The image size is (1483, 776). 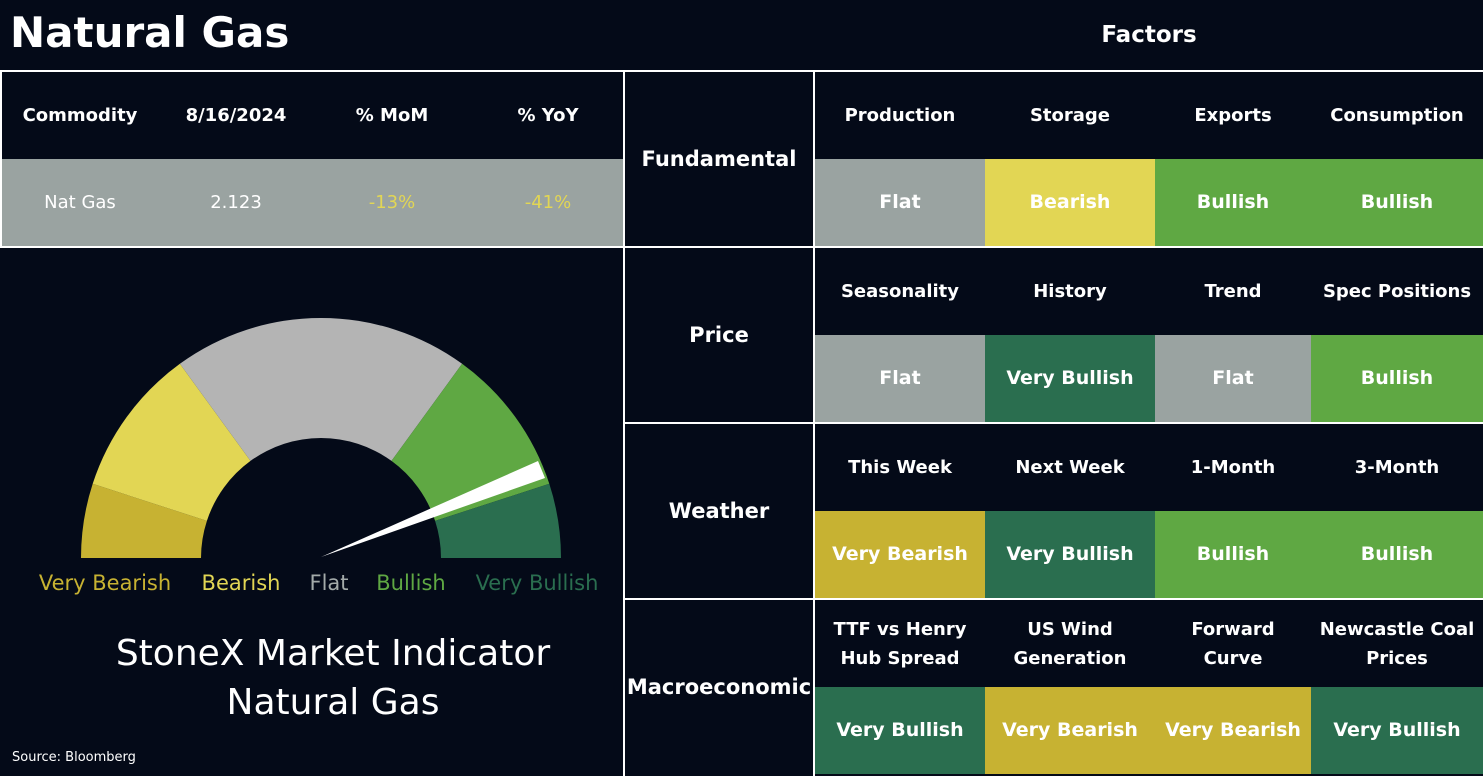 What do you see at coordinates (537, 582) in the screenshot?
I see `gauge-label: Very Bullish` at bounding box center [537, 582].